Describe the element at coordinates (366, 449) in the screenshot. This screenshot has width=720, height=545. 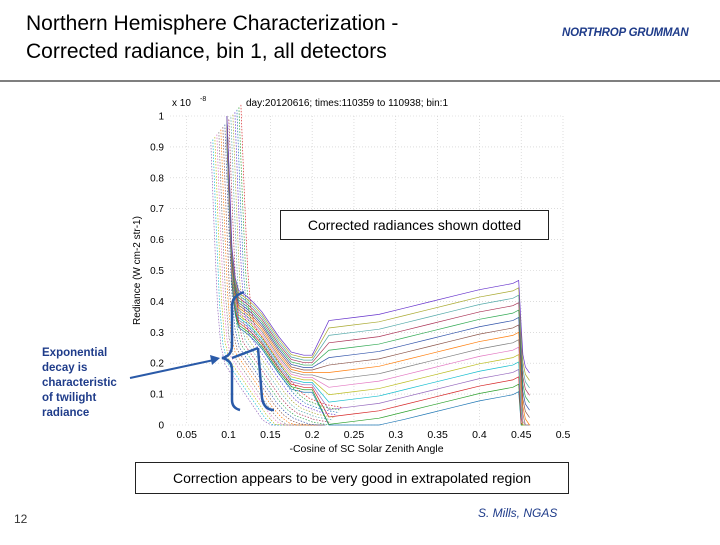
I see `x-axis-label: -Cosine of SC Solar Zenith Angle` at that location.